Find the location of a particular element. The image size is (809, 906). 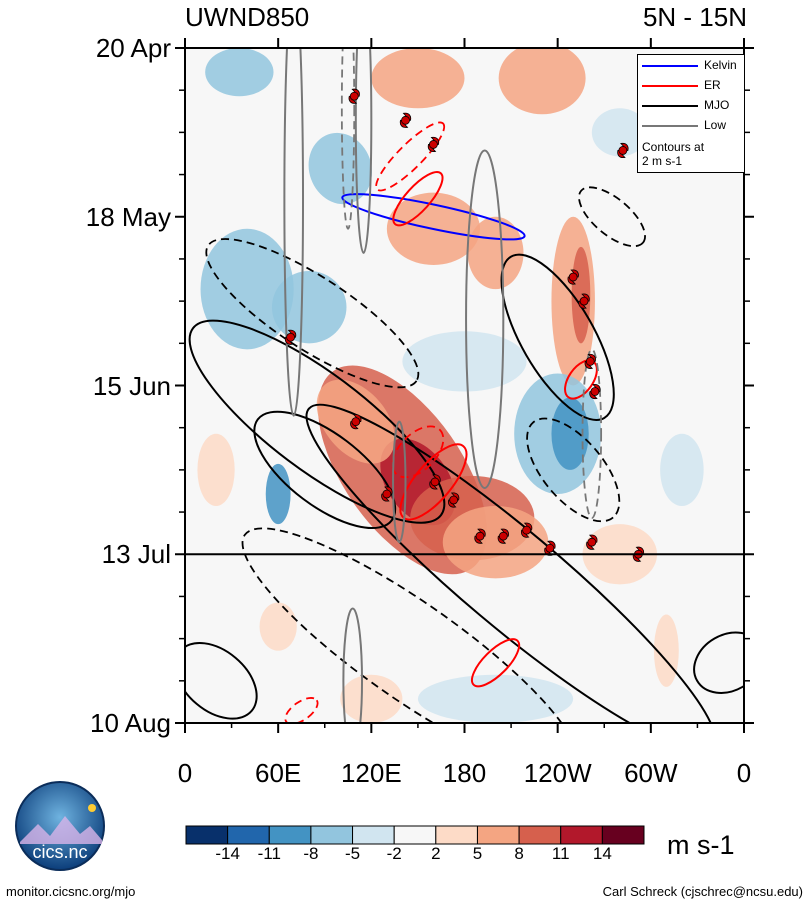

chart-title: UWND850 is located at coordinates (247, 17).